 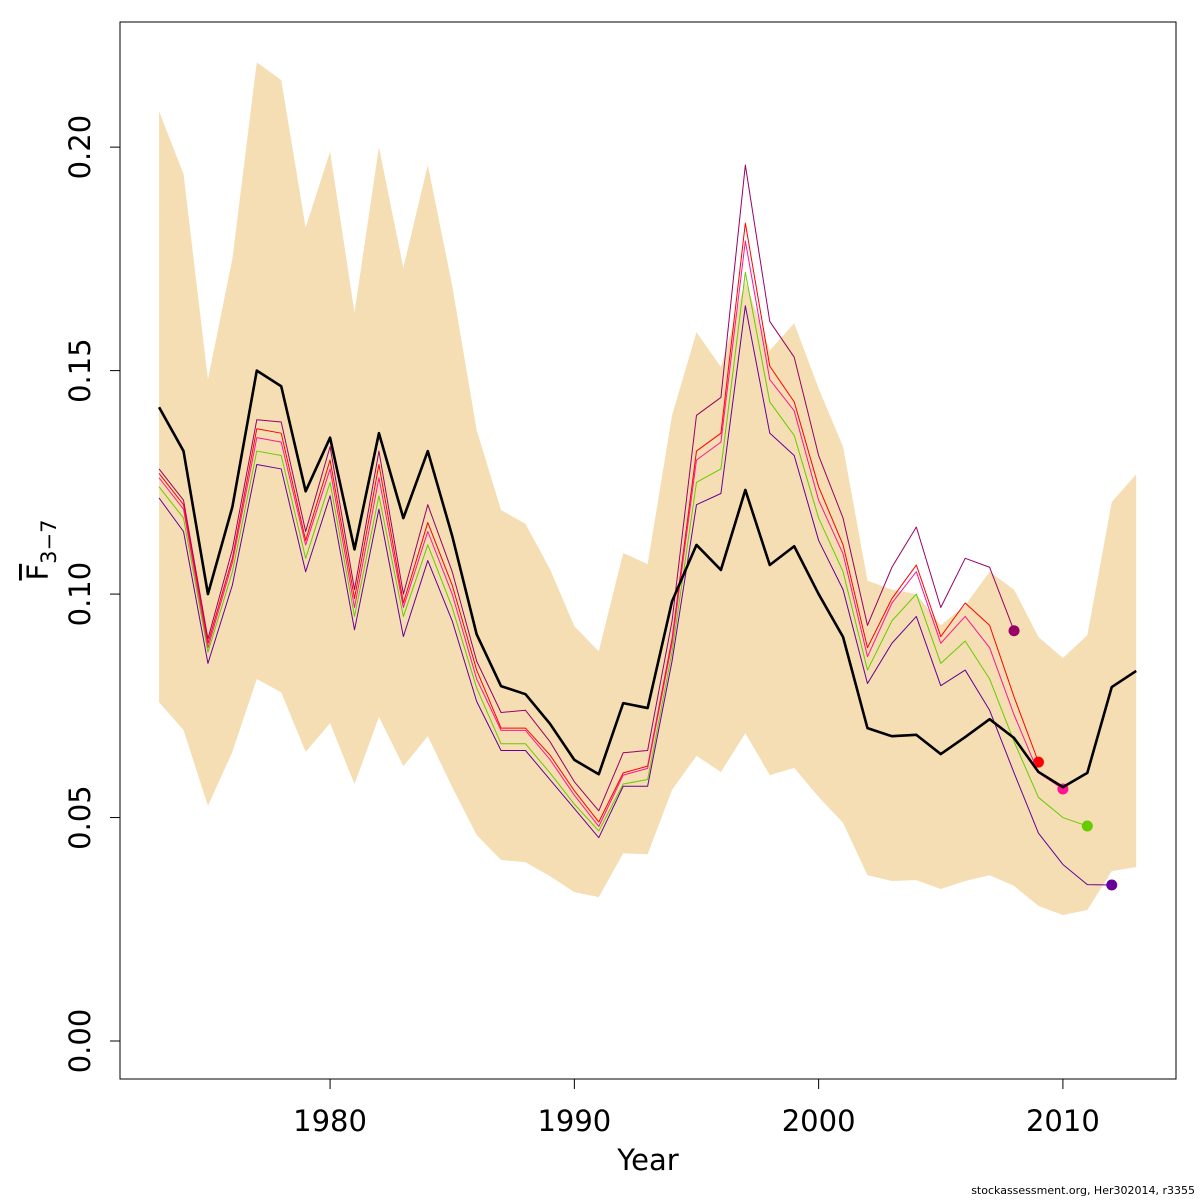 I want to click on y-tick-label: 0.20, so click(x=80, y=147).